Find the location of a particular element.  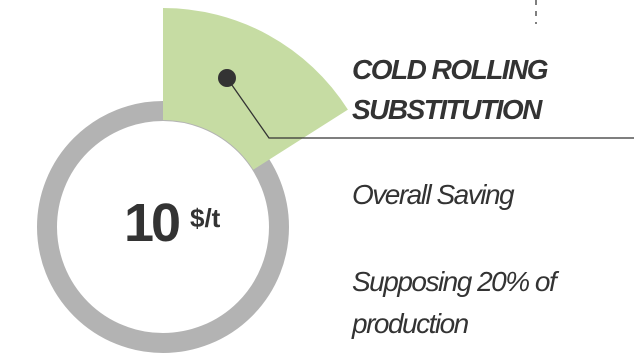

saving-value: 10 is located at coordinates (152, 223).